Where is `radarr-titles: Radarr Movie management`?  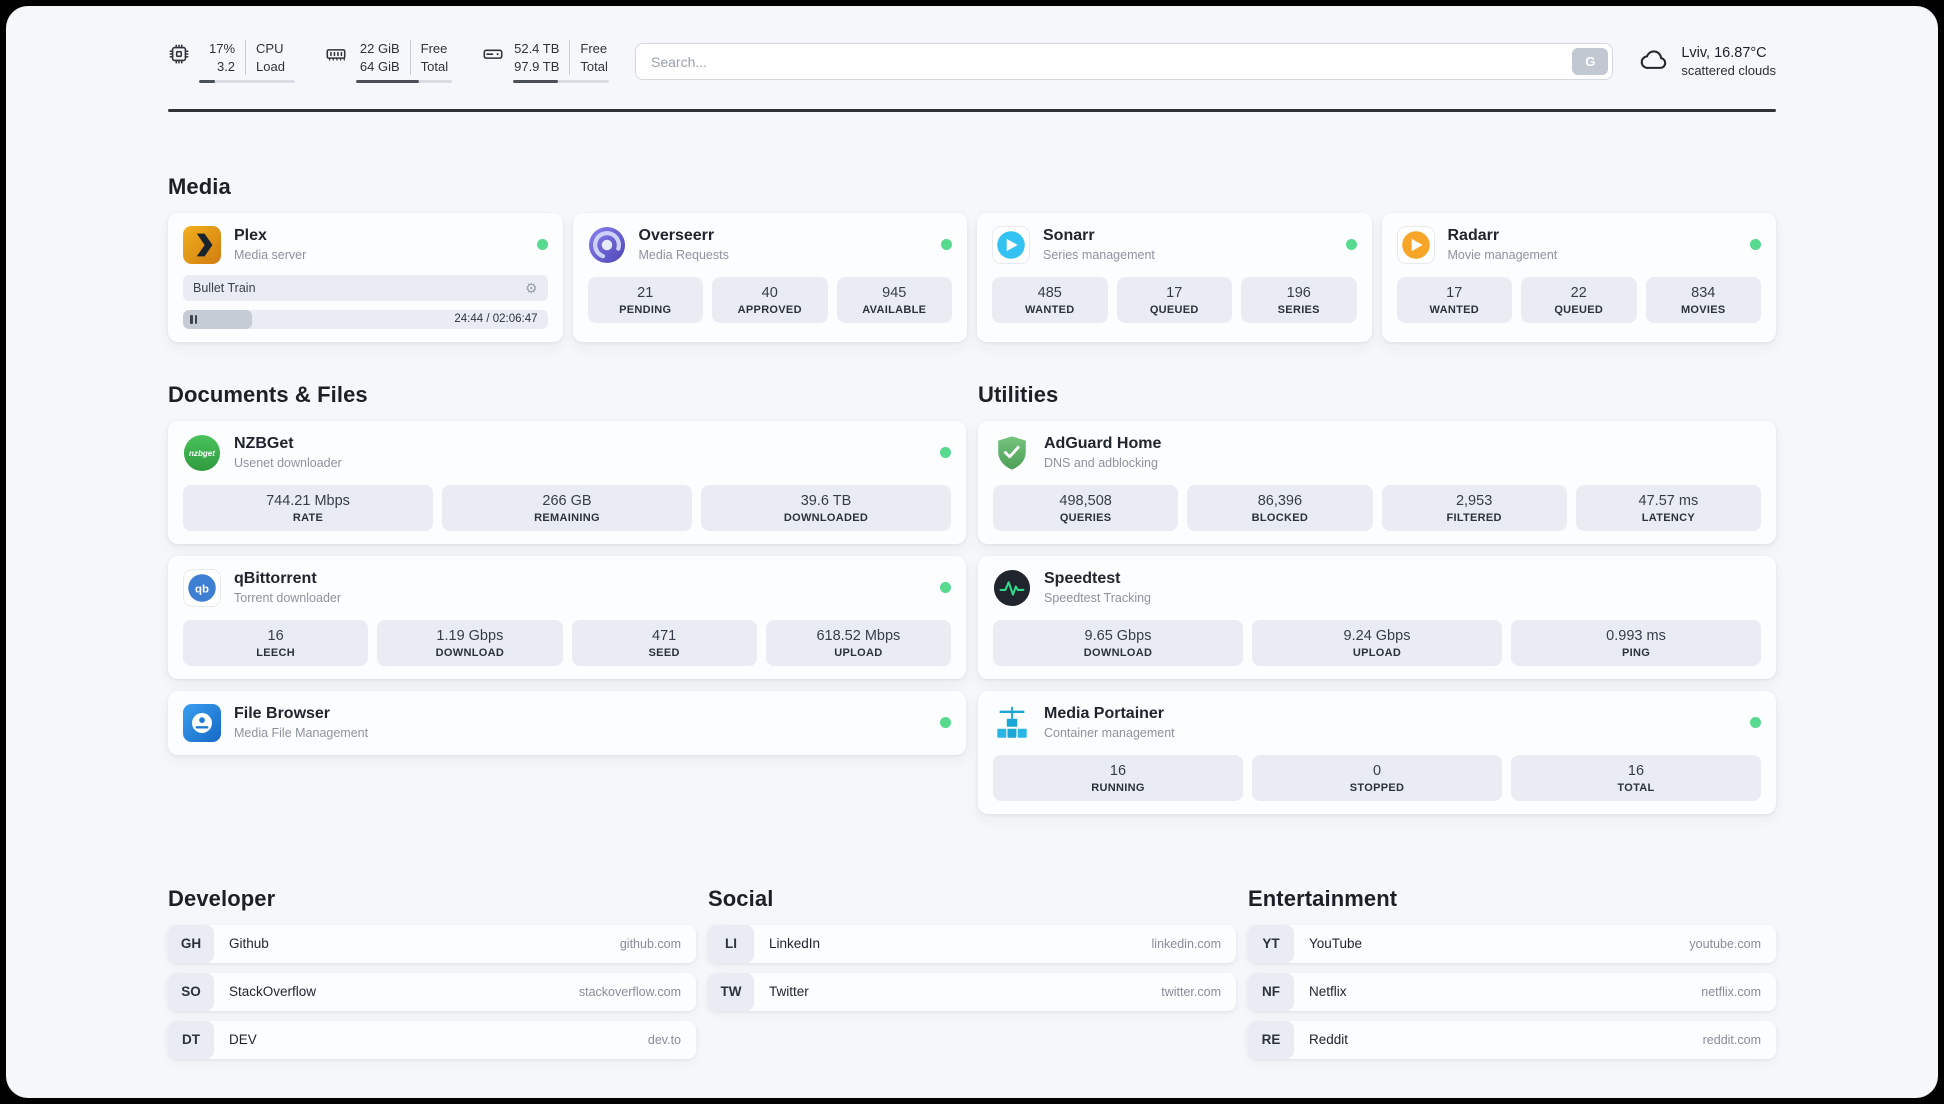
radarr-titles: Radarr Movie management is located at coordinates (1503, 244).